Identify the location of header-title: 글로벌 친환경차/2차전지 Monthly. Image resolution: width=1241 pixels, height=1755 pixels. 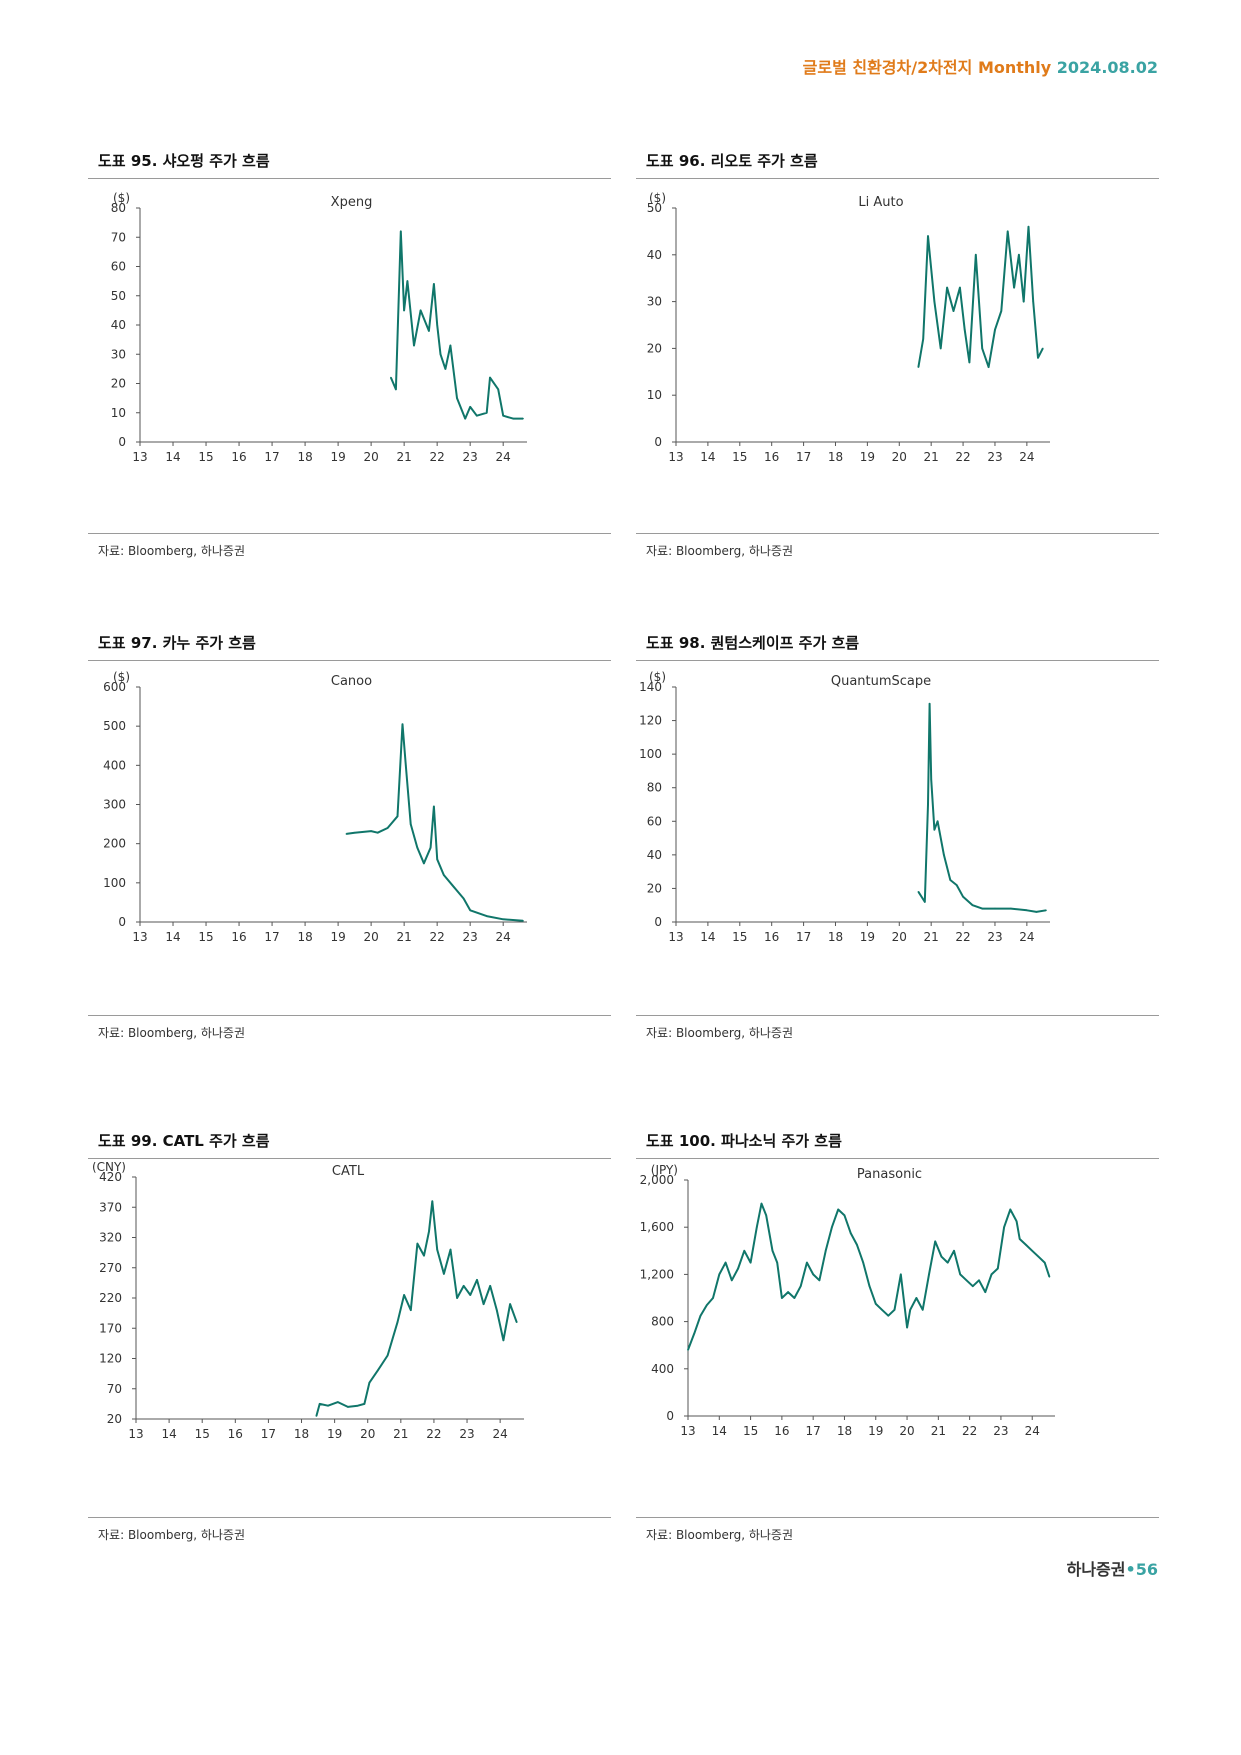
(927, 67).